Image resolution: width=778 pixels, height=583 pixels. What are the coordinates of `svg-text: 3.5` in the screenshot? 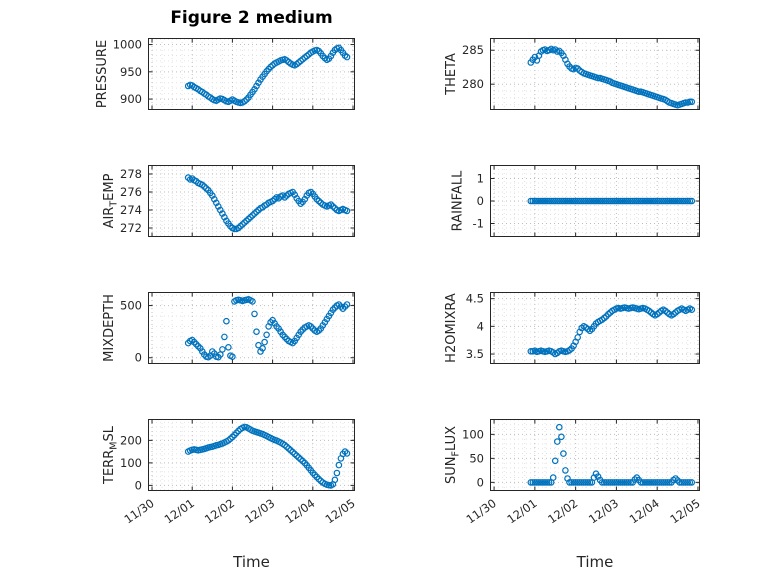 It's located at (475, 354).